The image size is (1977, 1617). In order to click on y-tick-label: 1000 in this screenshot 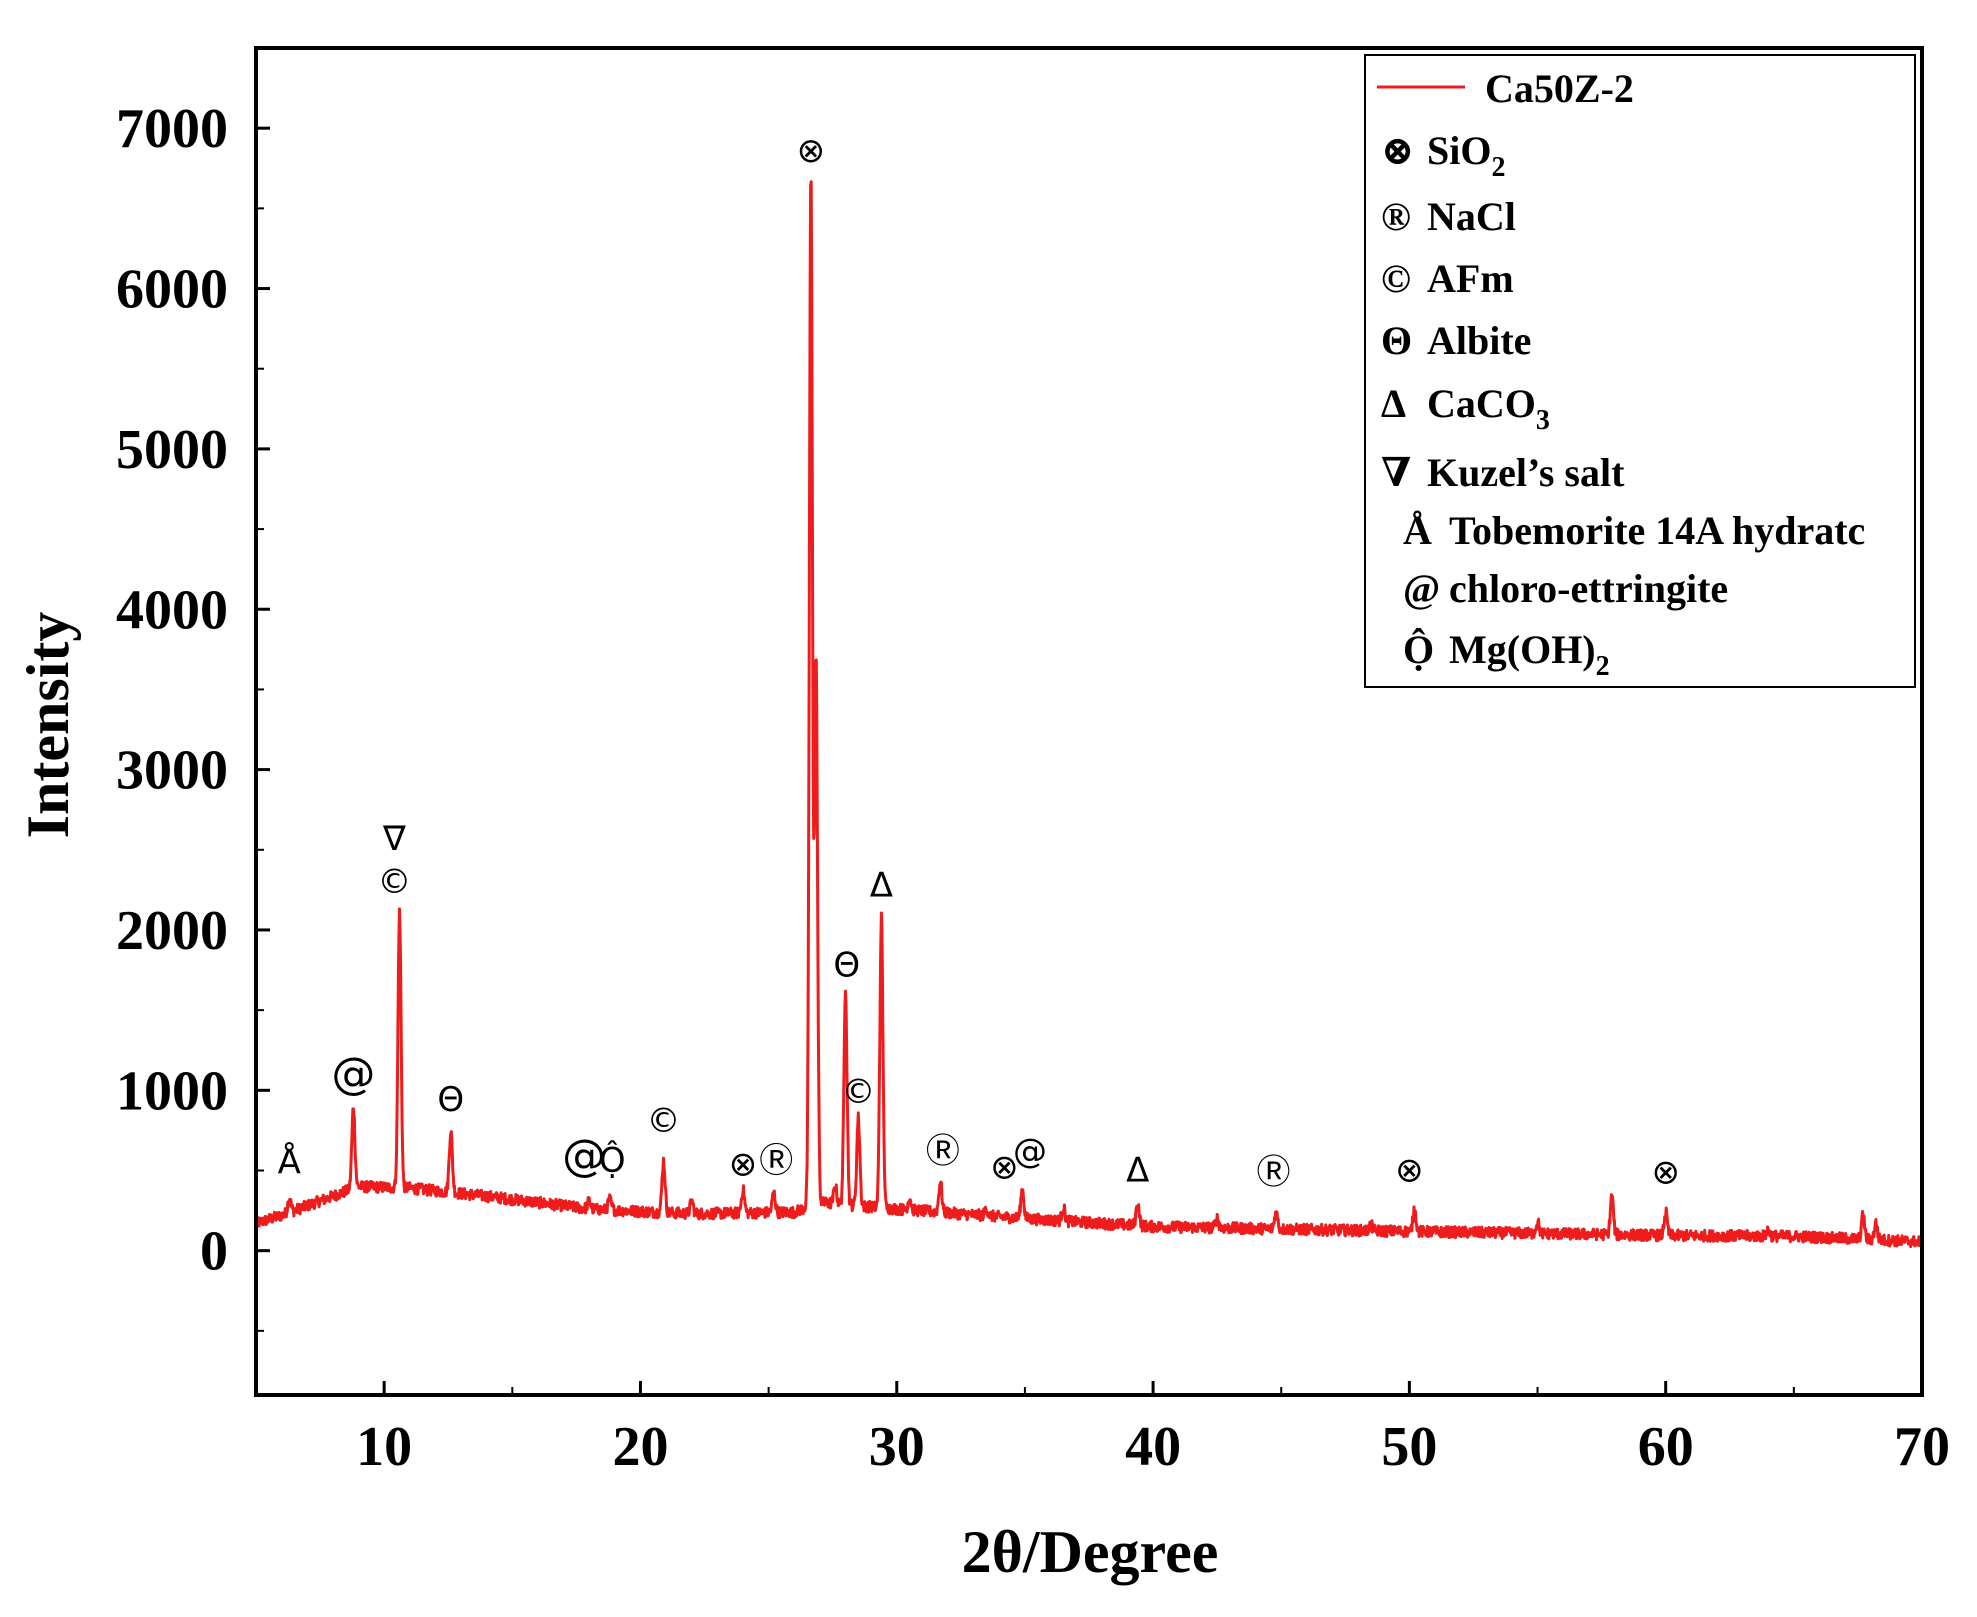, I will do `click(172, 1091)`.